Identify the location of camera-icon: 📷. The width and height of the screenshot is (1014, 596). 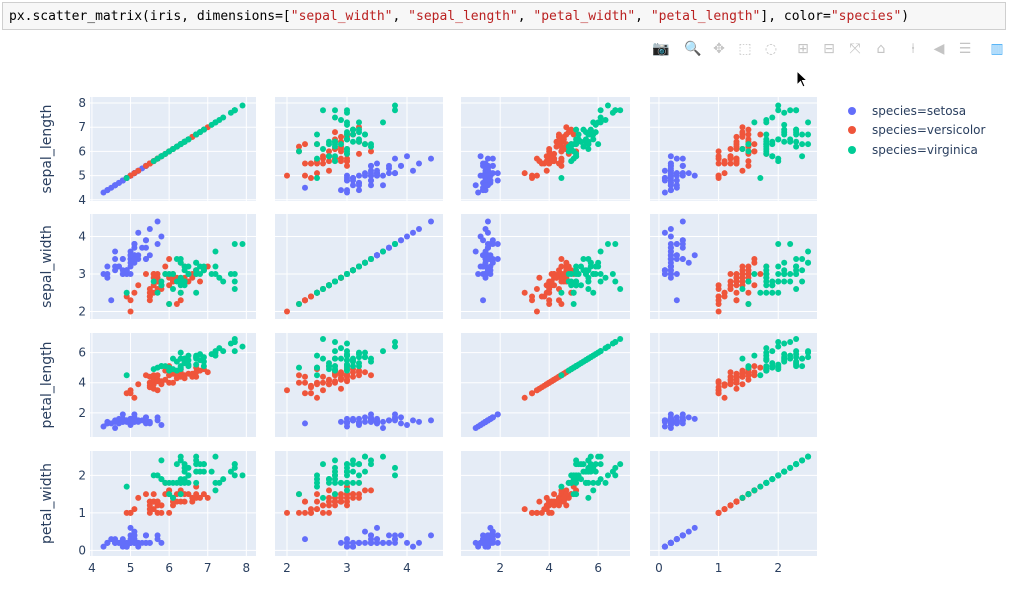
(661, 49).